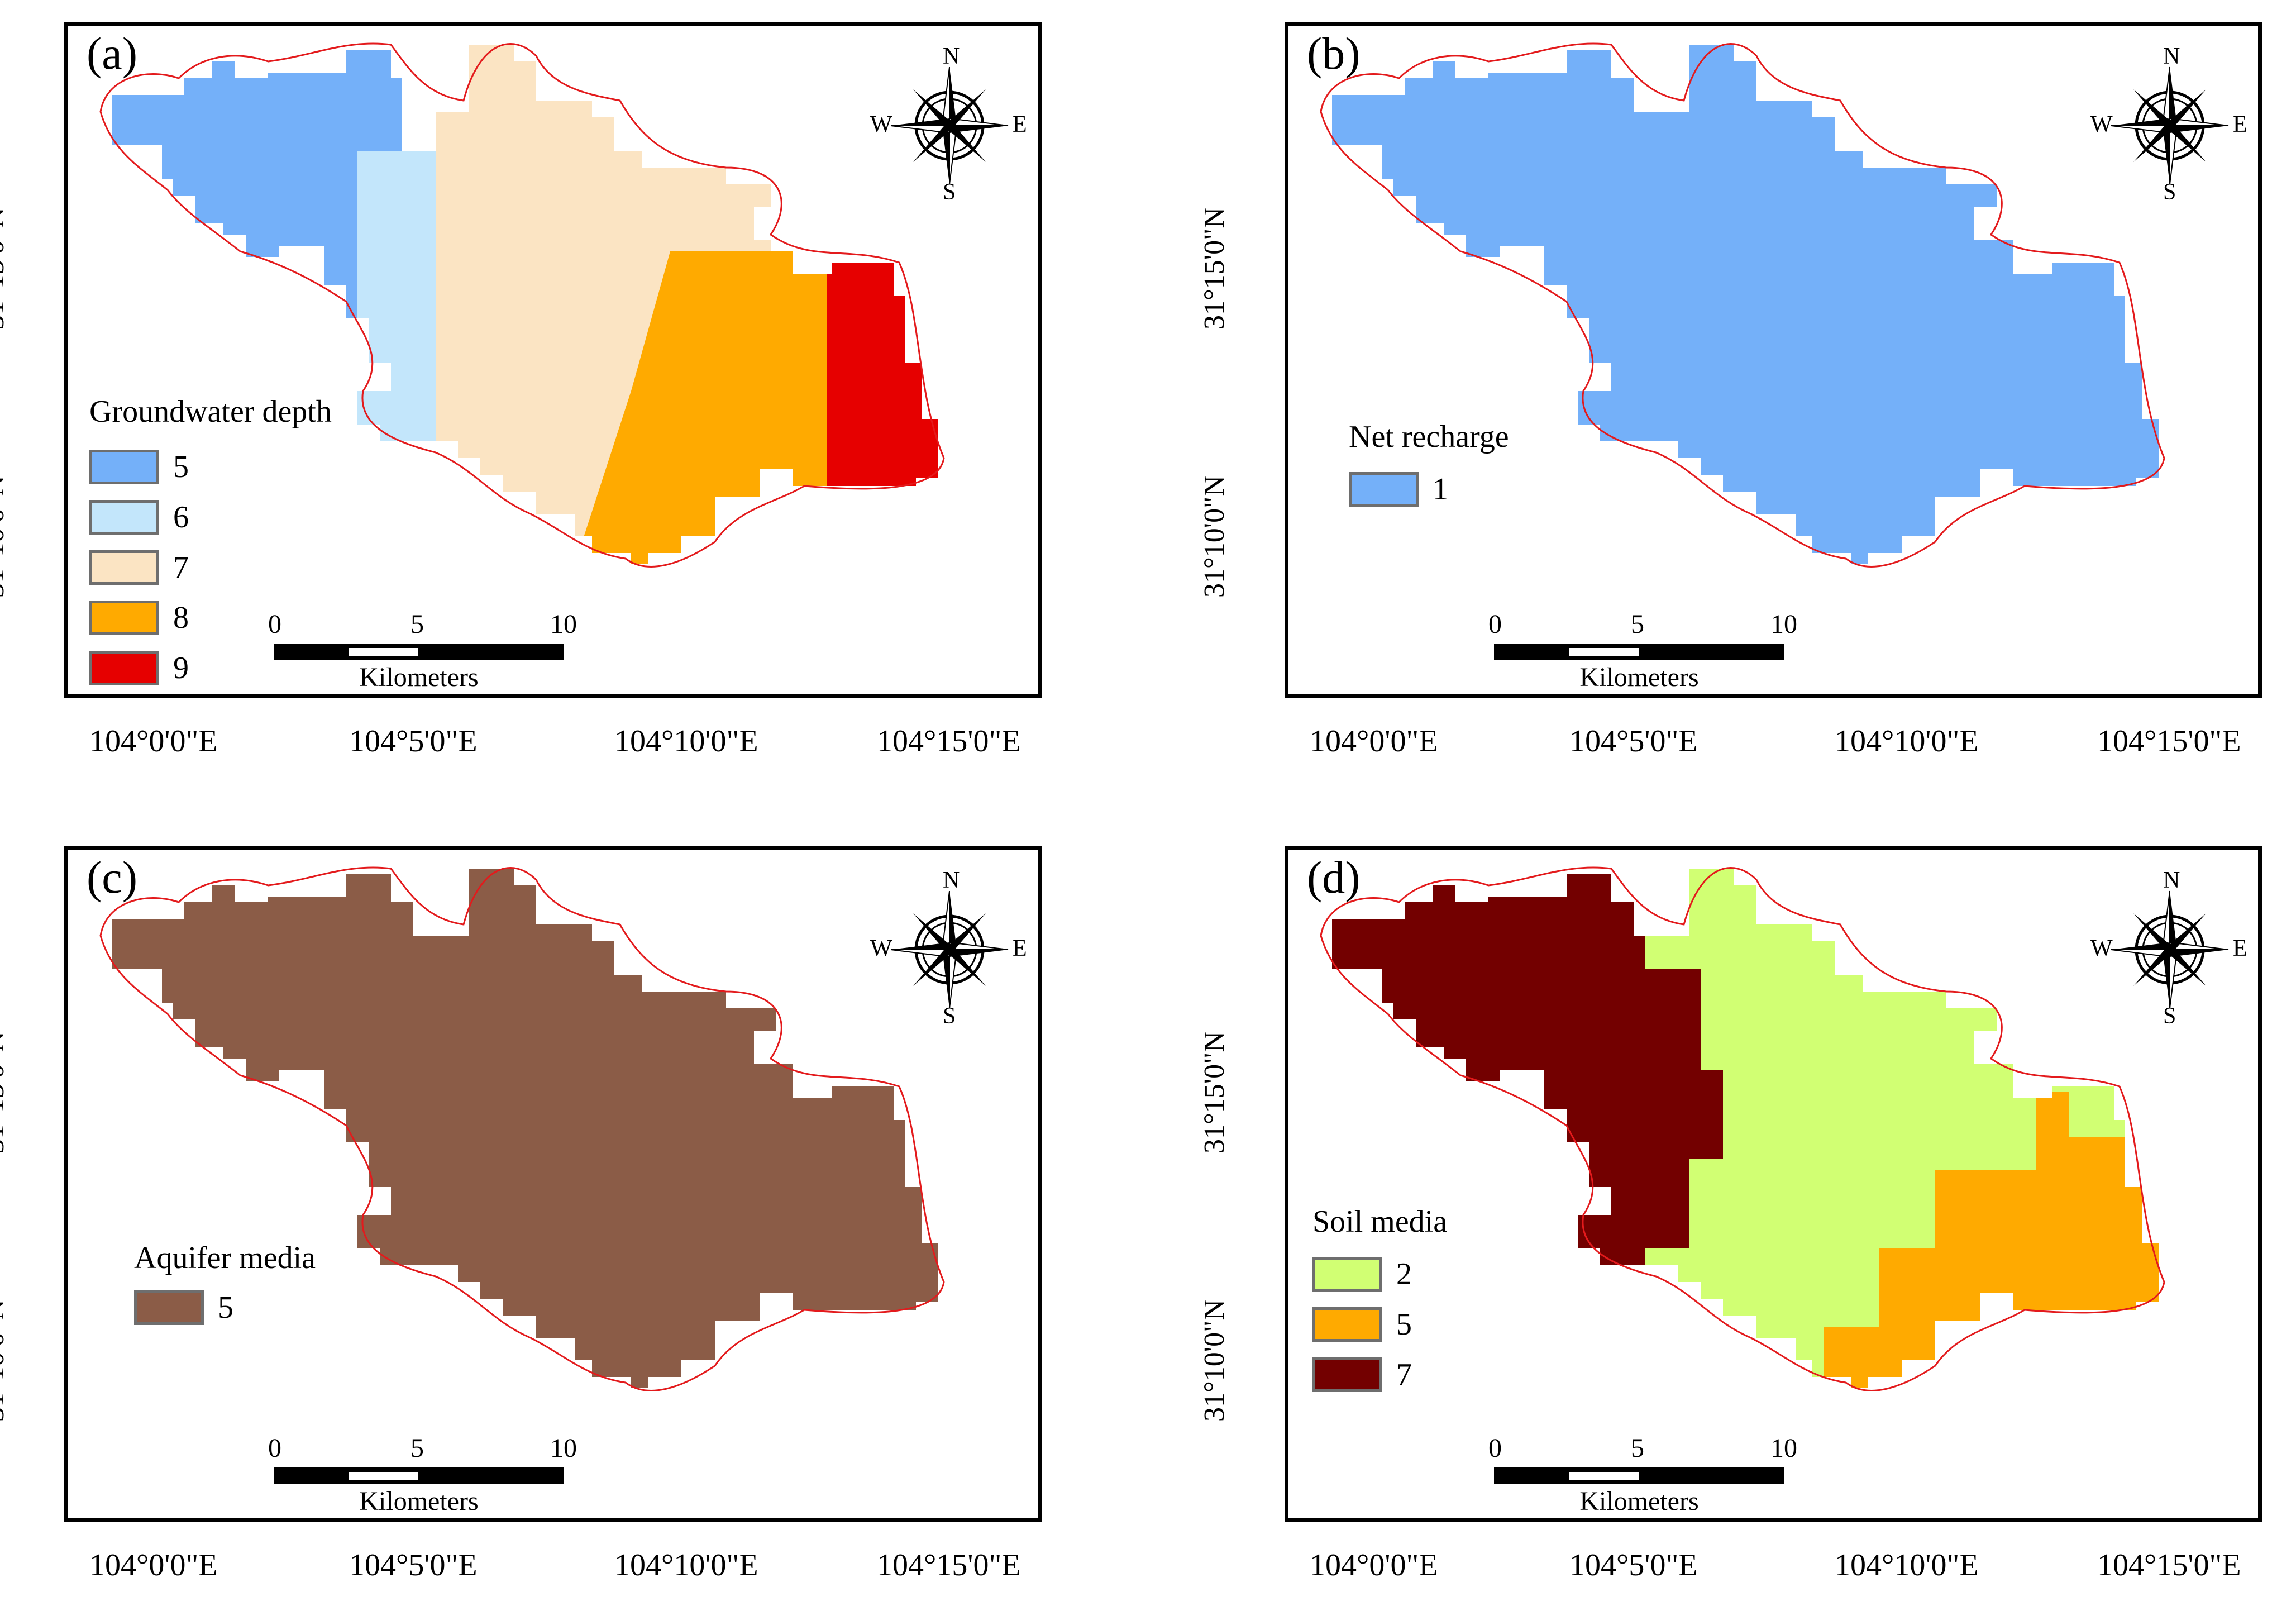 Image resolution: width=2296 pixels, height=1606 pixels. What do you see at coordinates (113, 53) in the screenshot?
I see `panel-label: (a)` at bounding box center [113, 53].